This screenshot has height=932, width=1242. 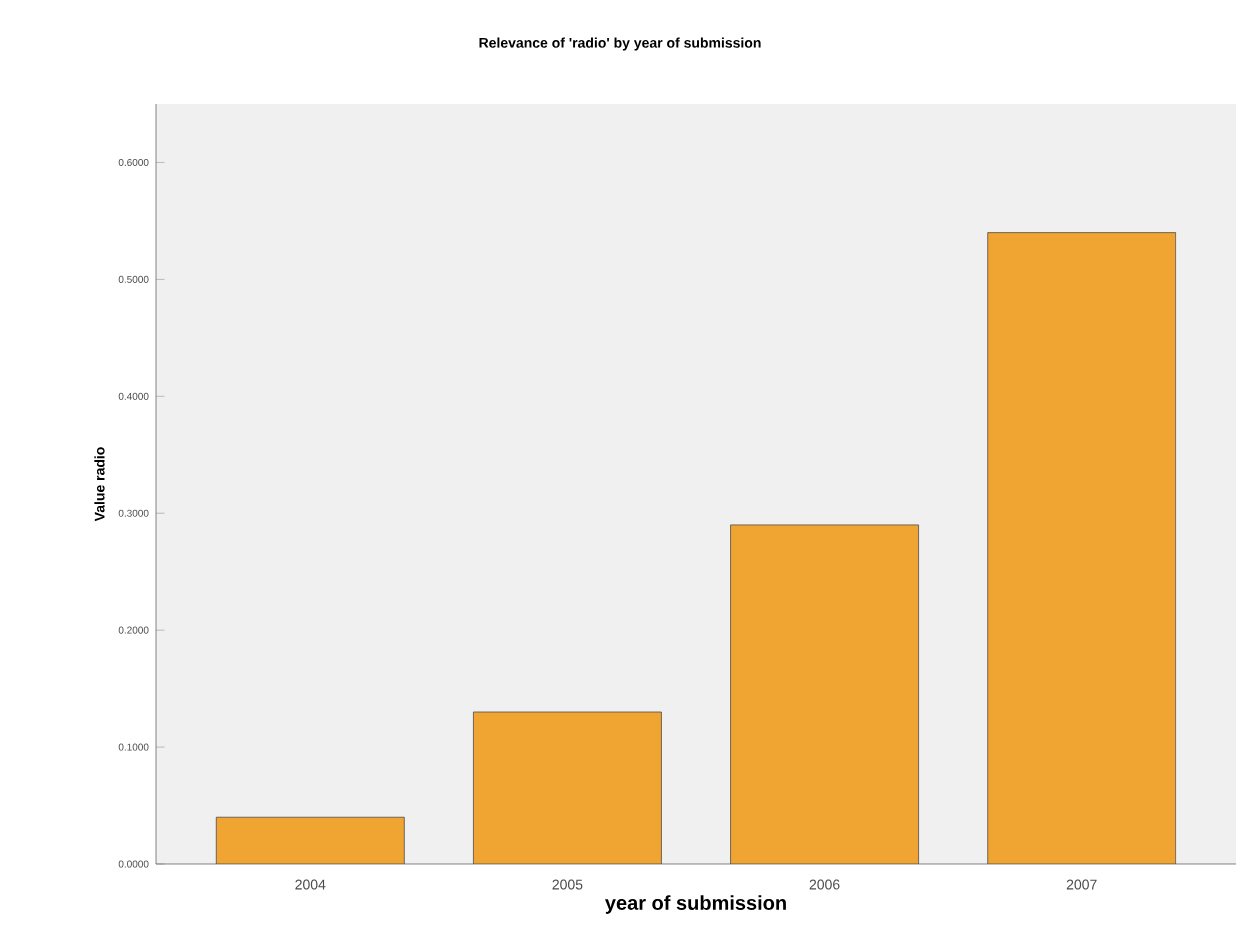 I want to click on x-axis-title: year of submission, so click(x=695, y=904).